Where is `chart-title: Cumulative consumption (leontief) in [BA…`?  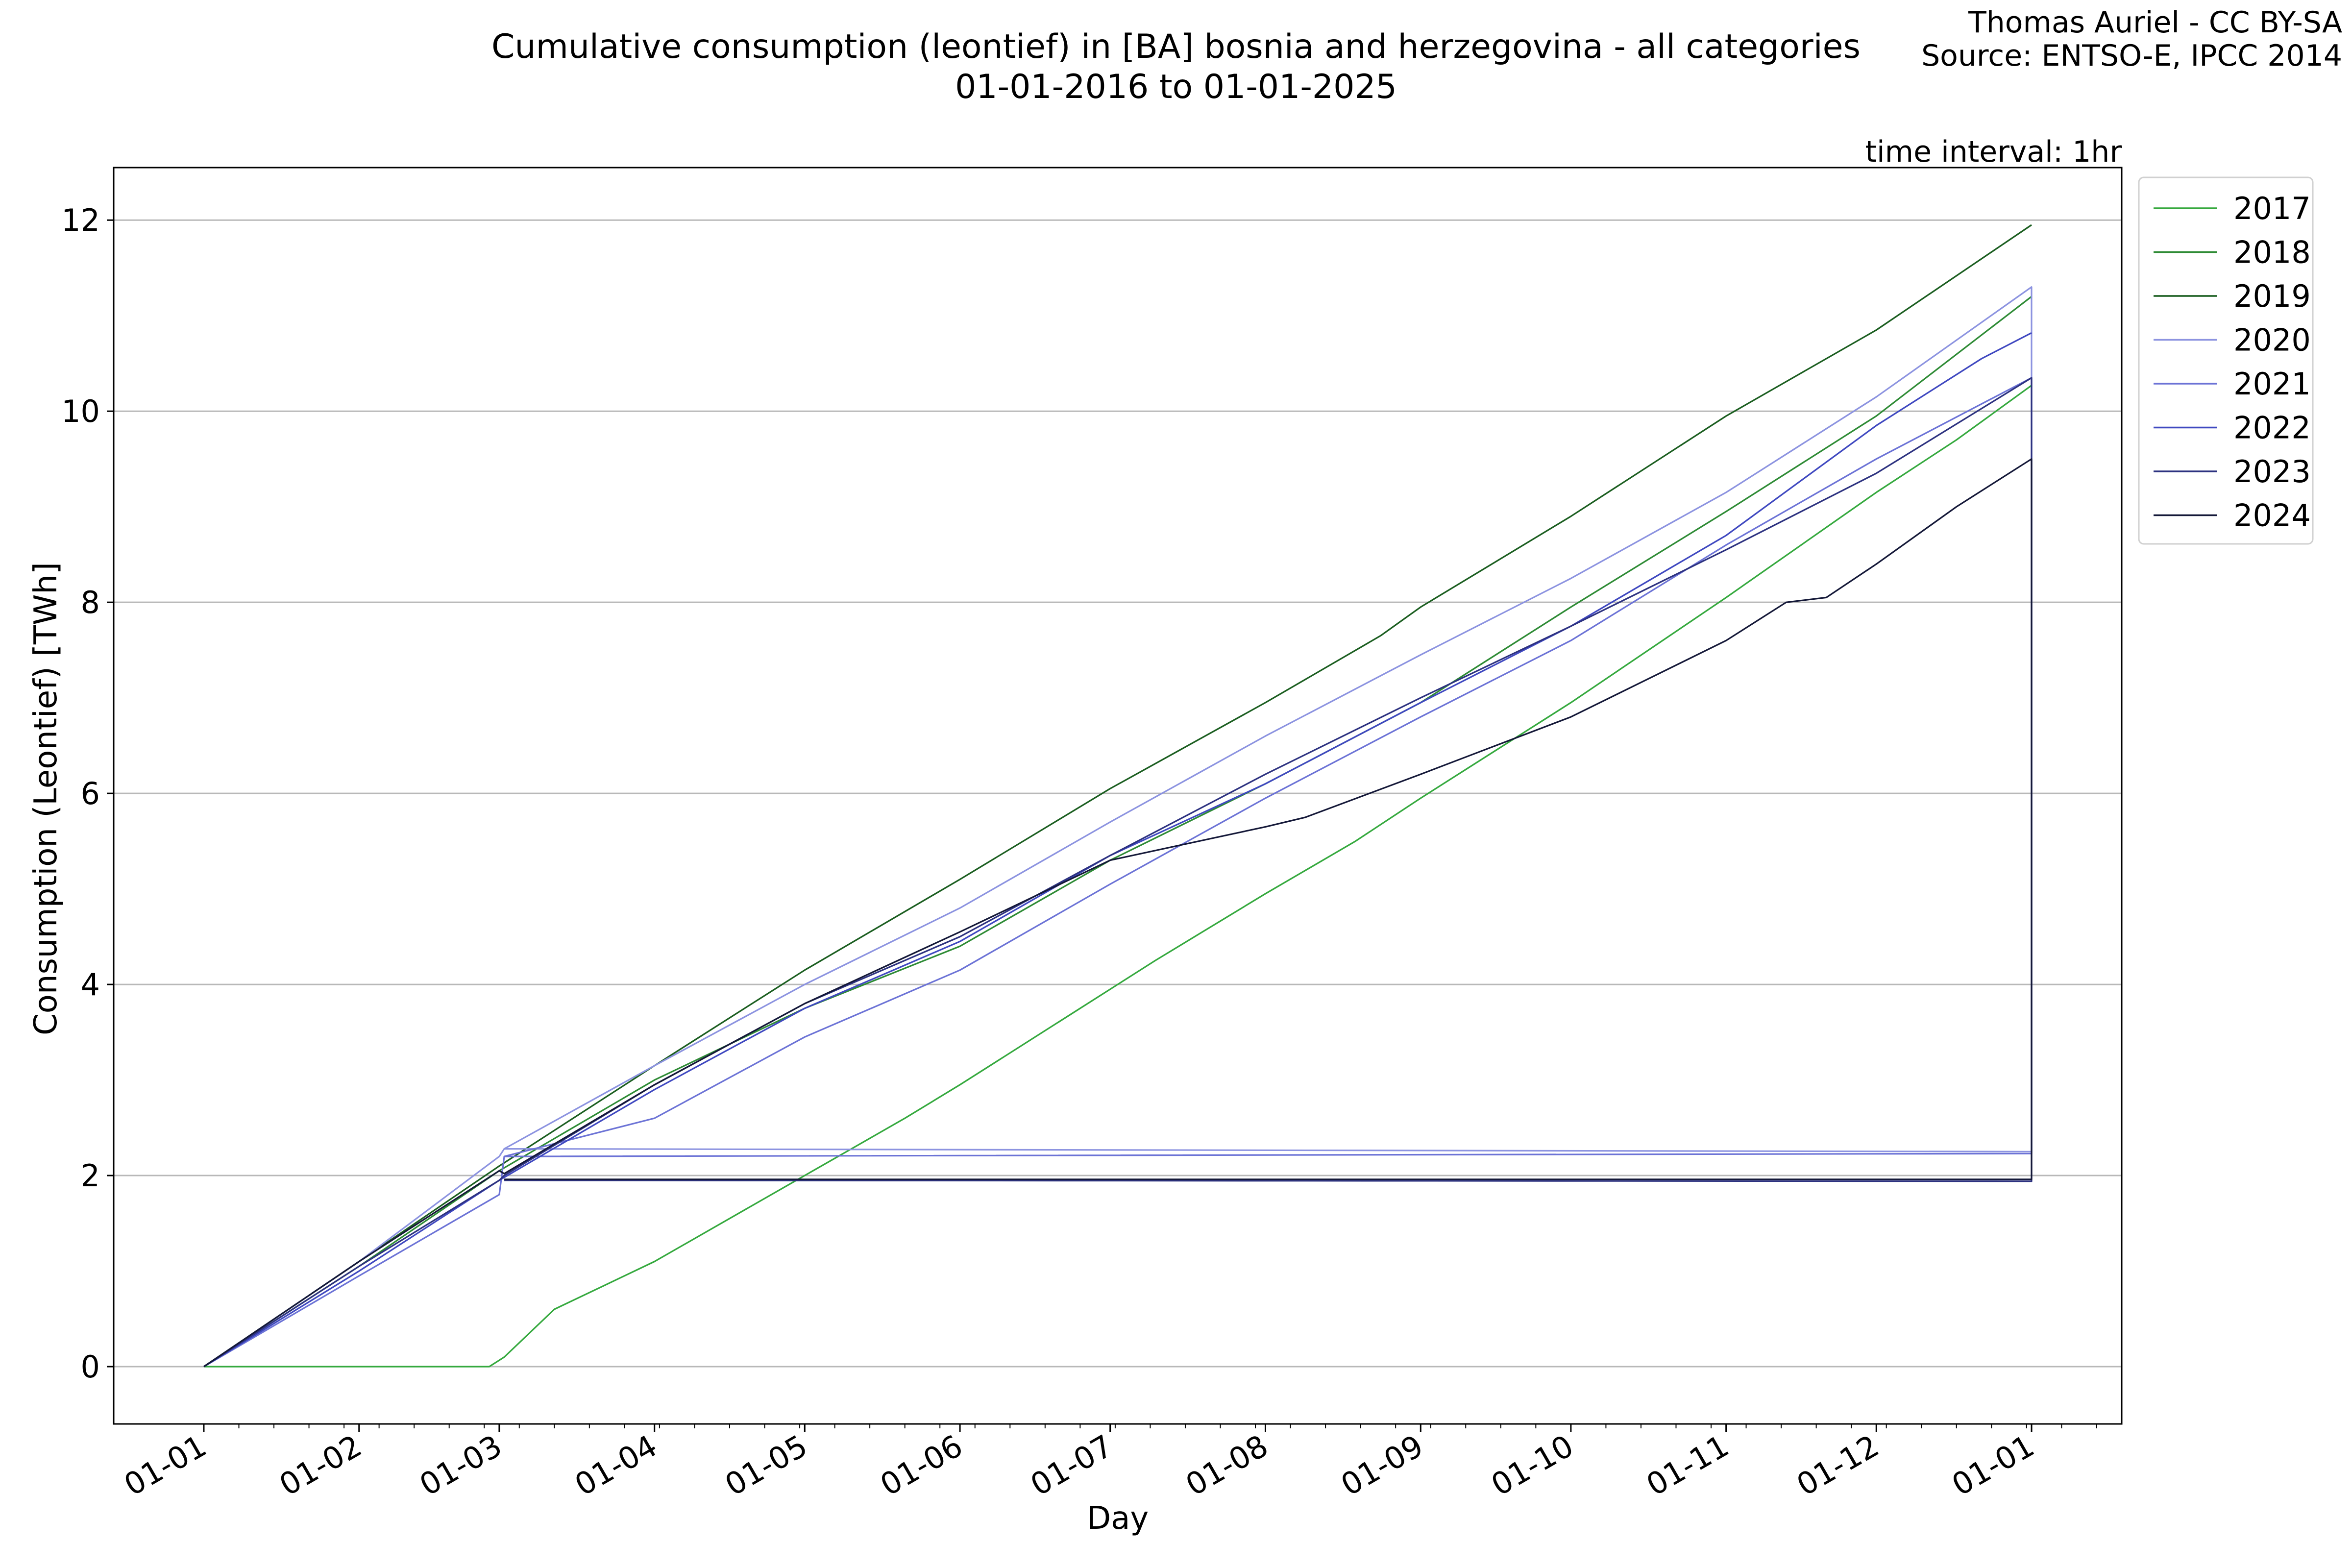
chart-title: Cumulative consumption (leontief) in [BA… is located at coordinates (1176, 47).